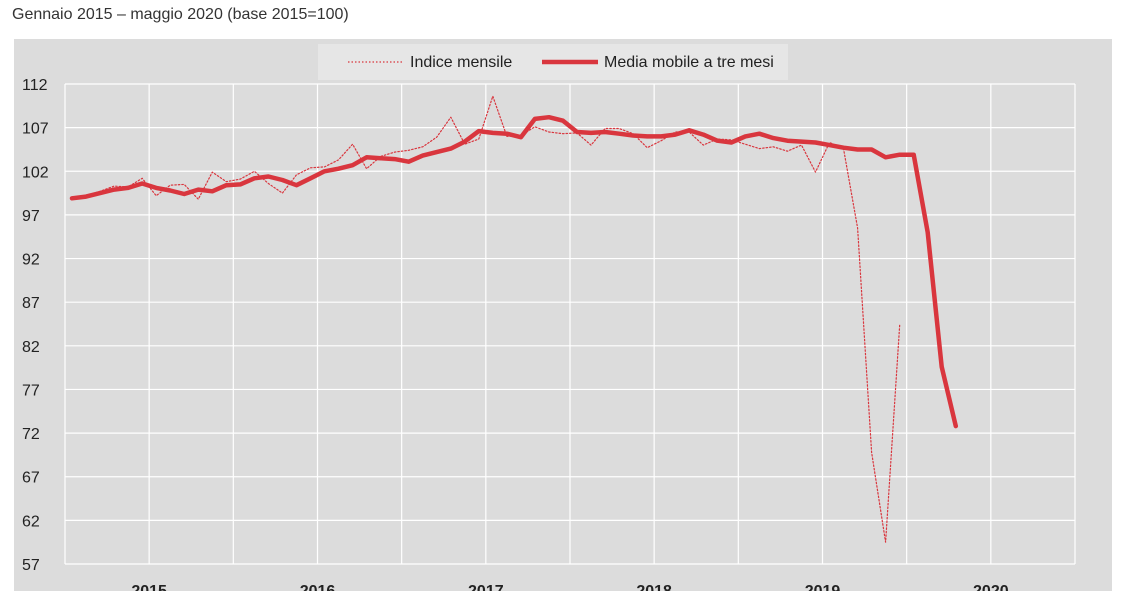 This screenshot has height=591, width=1128. Describe the element at coordinates (31, 478) in the screenshot. I see `y-tick-label: 67` at that location.